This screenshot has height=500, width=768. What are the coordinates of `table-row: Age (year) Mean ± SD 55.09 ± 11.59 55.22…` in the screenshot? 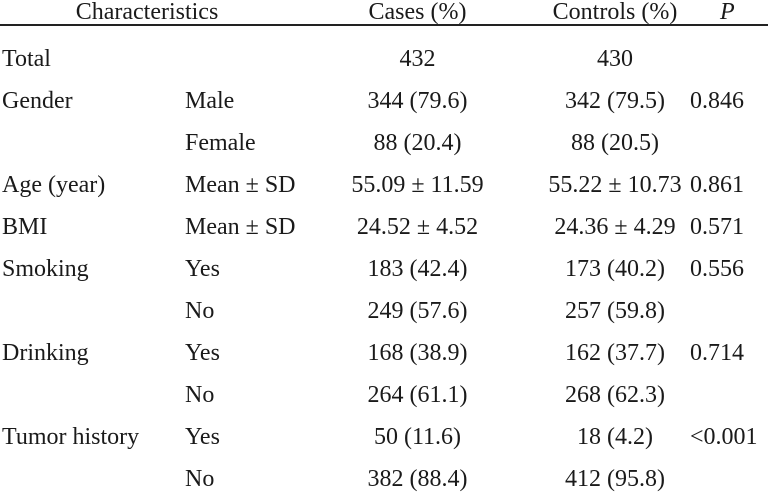 It's located at (384, 185).